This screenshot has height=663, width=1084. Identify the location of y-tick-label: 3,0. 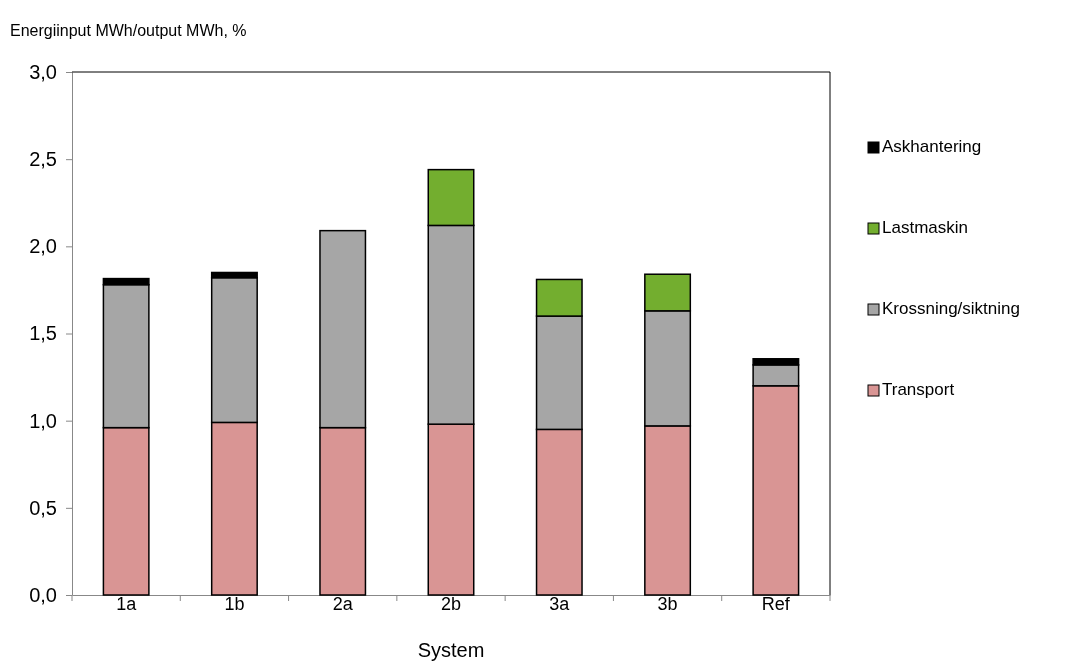
(43, 71).